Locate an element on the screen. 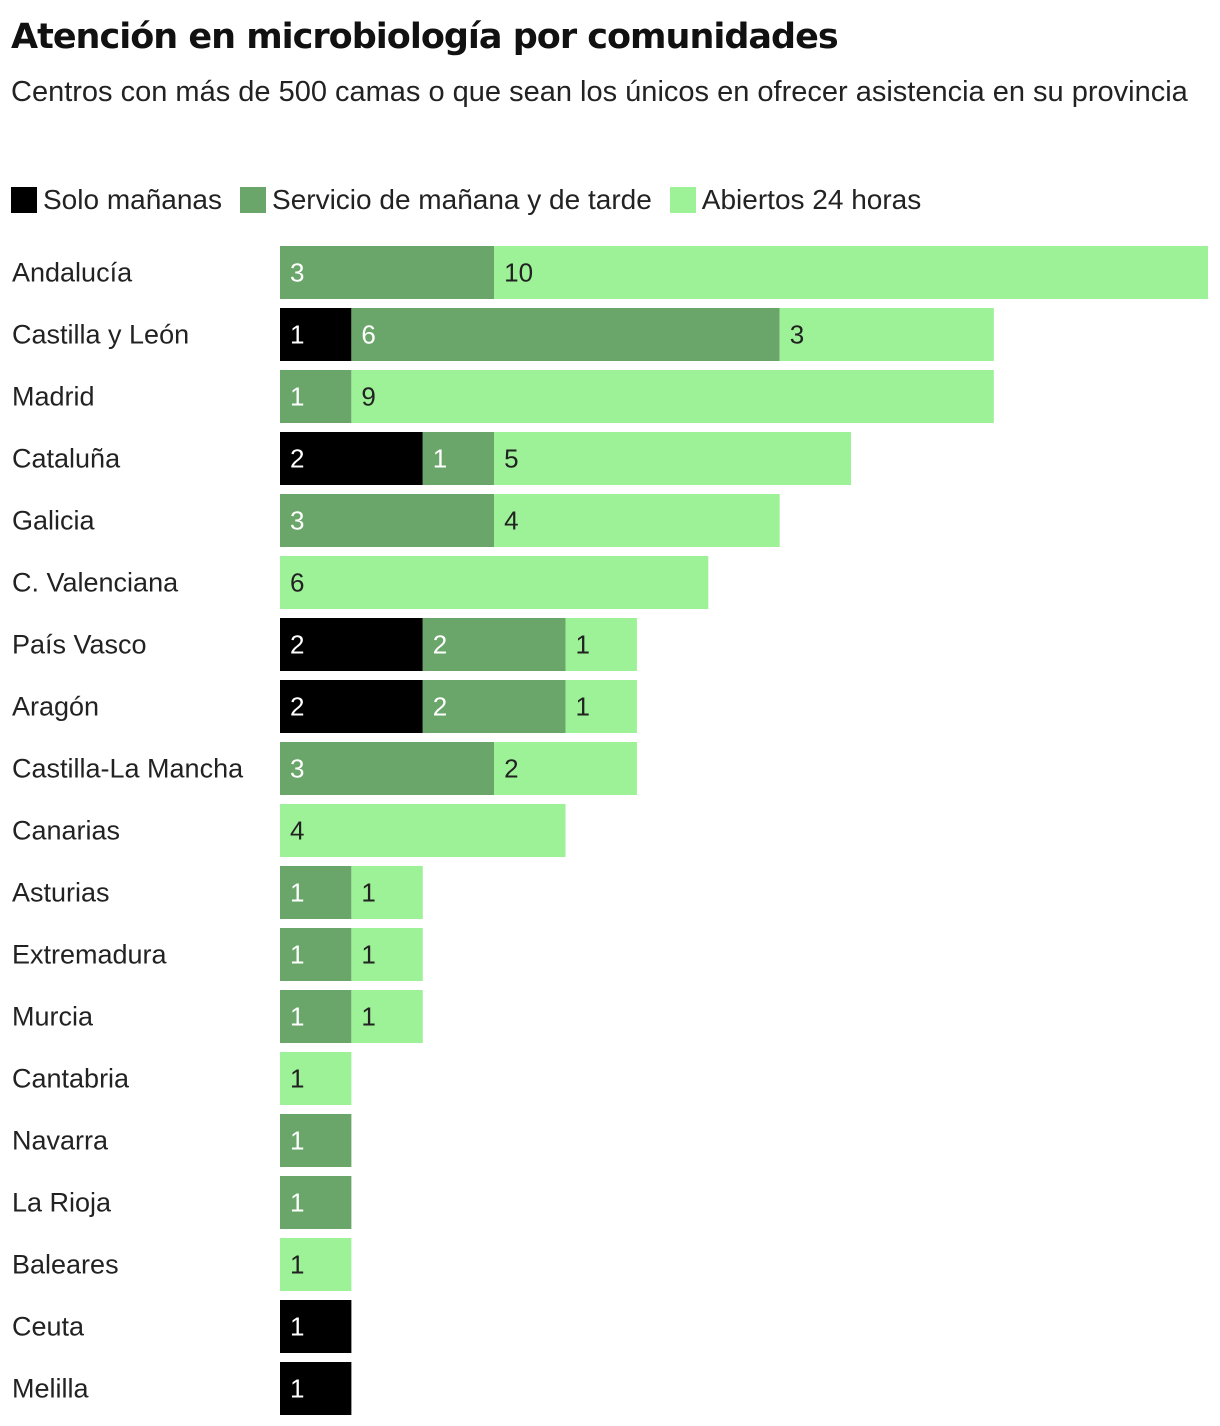 This screenshot has height=1426, width=1220. category-label: Extremadura is located at coordinates (90, 955).